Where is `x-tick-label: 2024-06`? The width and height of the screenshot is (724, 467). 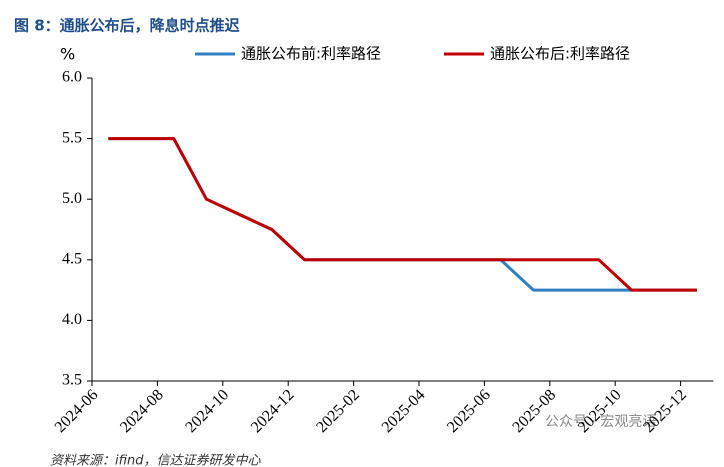 x-tick-label: 2024-06 is located at coordinates (77, 411).